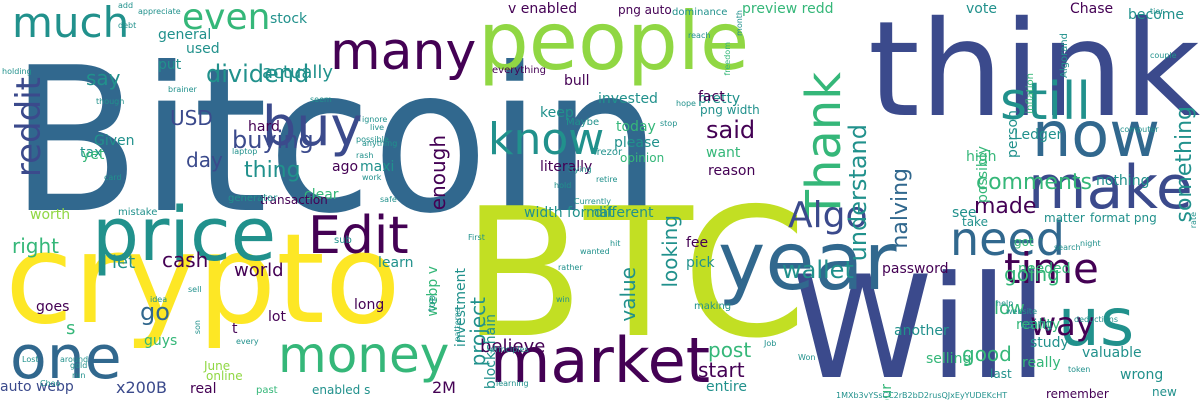  What do you see at coordinates (1064, 218) in the screenshot?
I see `cloud-word: matter` at bounding box center [1064, 218].